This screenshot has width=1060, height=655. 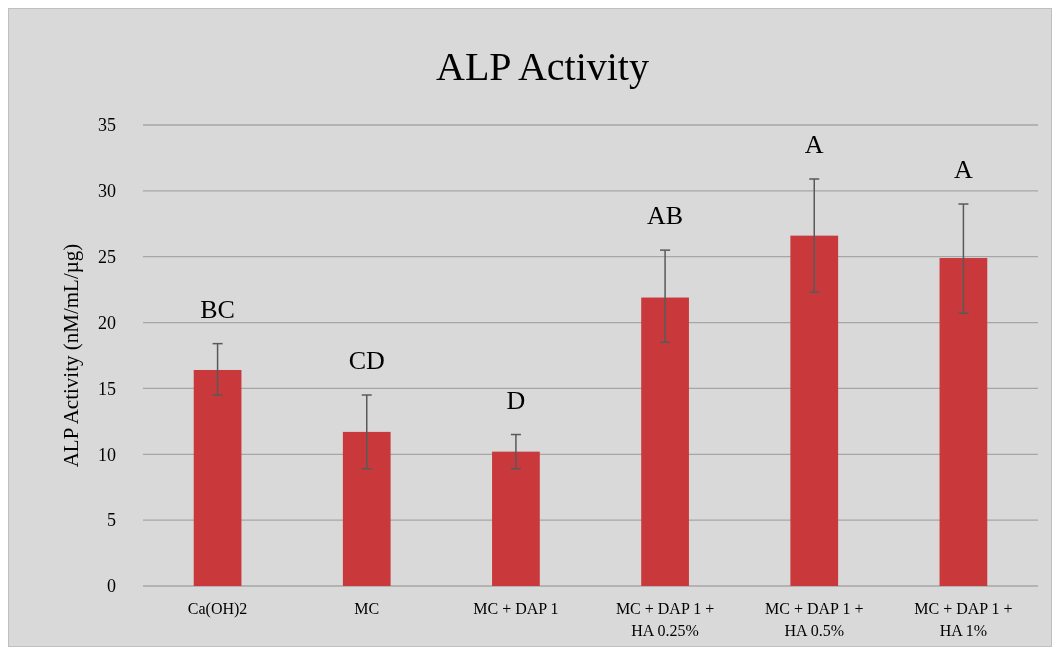 What do you see at coordinates (814, 619) in the screenshot?
I see `x-tick-label: MC + DAP 1 + HA 0.5%` at bounding box center [814, 619].